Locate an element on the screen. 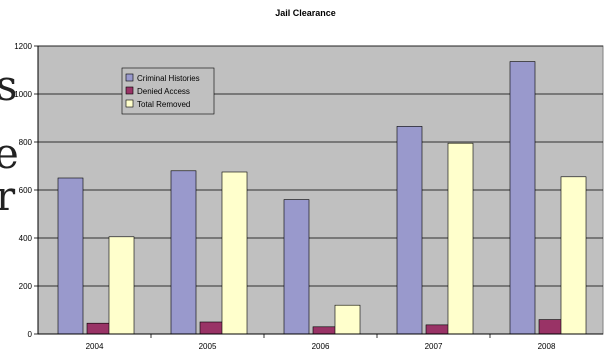 Image resolution: width=611 pixels, height=354 pixels. chart-title: Jail Clearance is located at coordinates (305, 13).